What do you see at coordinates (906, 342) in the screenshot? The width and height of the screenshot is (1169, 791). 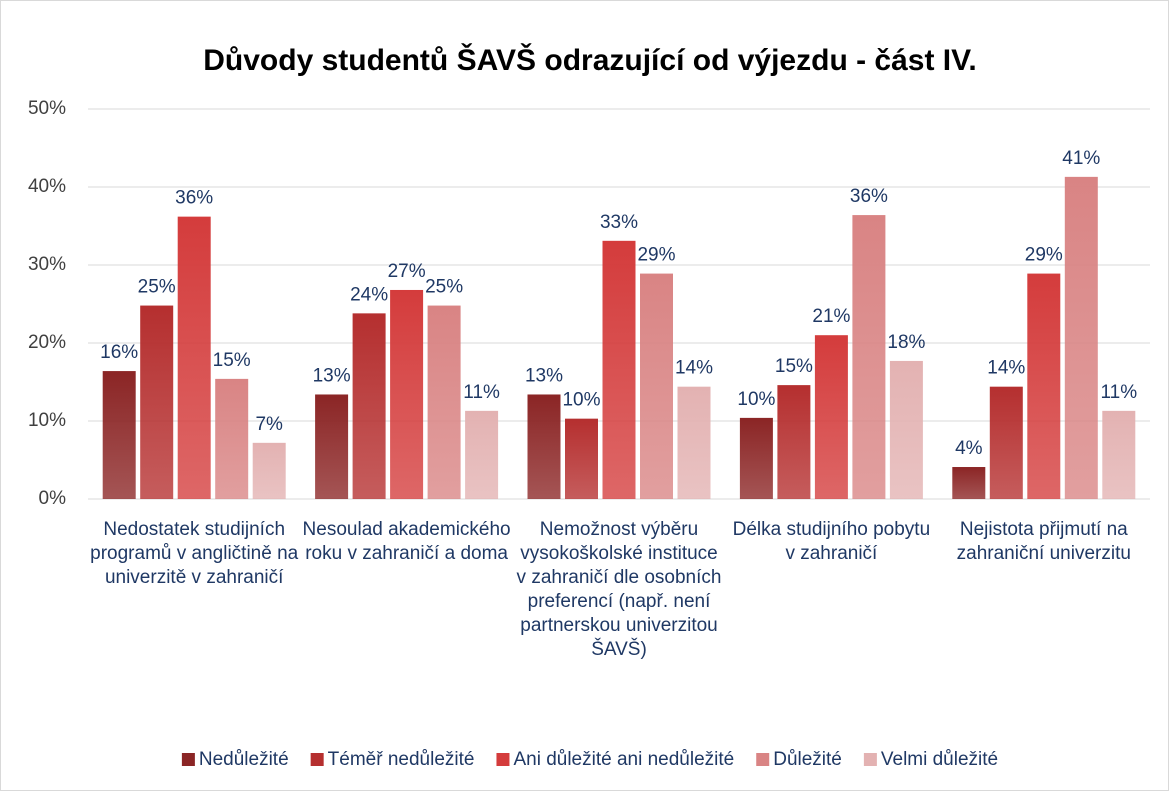 I see `data-label: 18%` at bounding box center [906, 342].